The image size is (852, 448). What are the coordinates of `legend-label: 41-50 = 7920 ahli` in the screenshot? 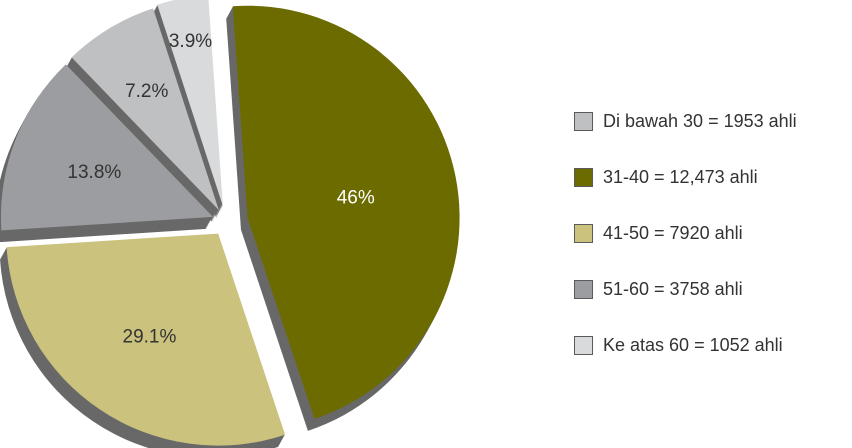 It's located at (673, 232).